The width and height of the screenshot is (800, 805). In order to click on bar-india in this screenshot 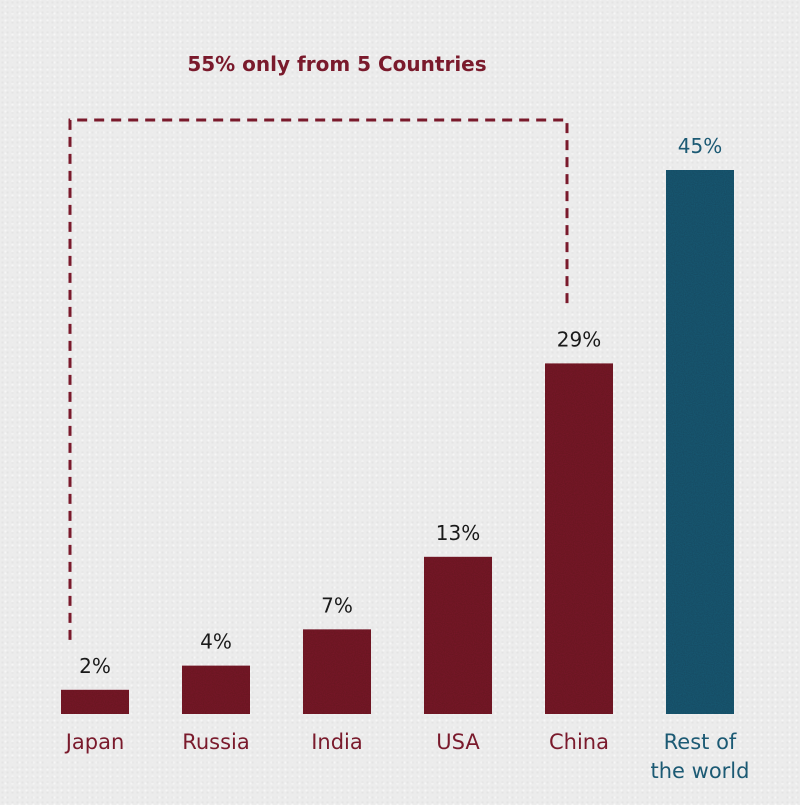, I will do `click(337, 671)`.